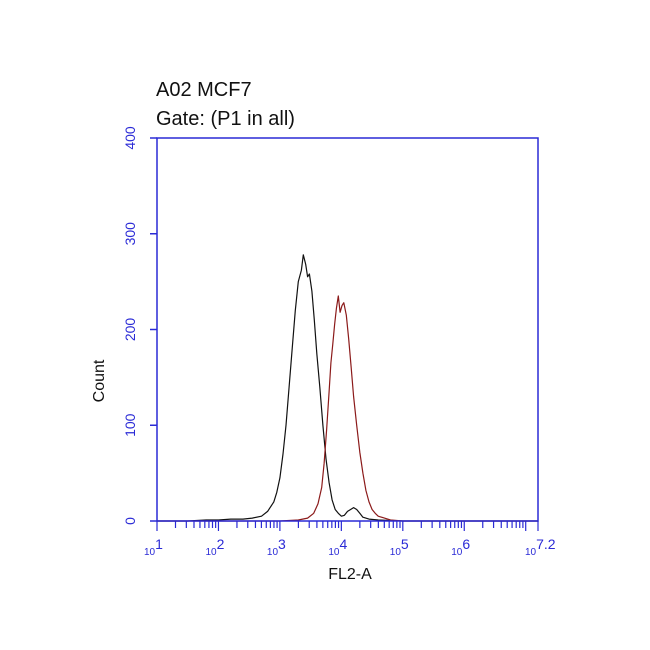 Image resolution: width=650 pixels, height=650 pixels. I want to click on y-tick-label: 0, so click(130, 521).